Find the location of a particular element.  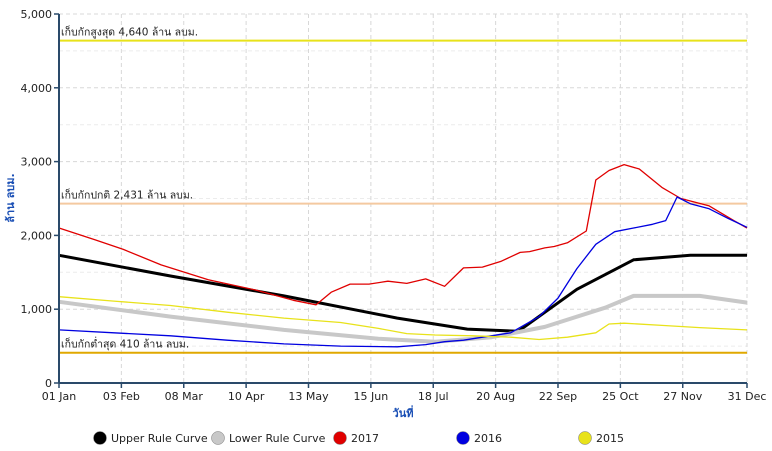

x-tick-label: 27 Nov is located at coordinates (682, 396).